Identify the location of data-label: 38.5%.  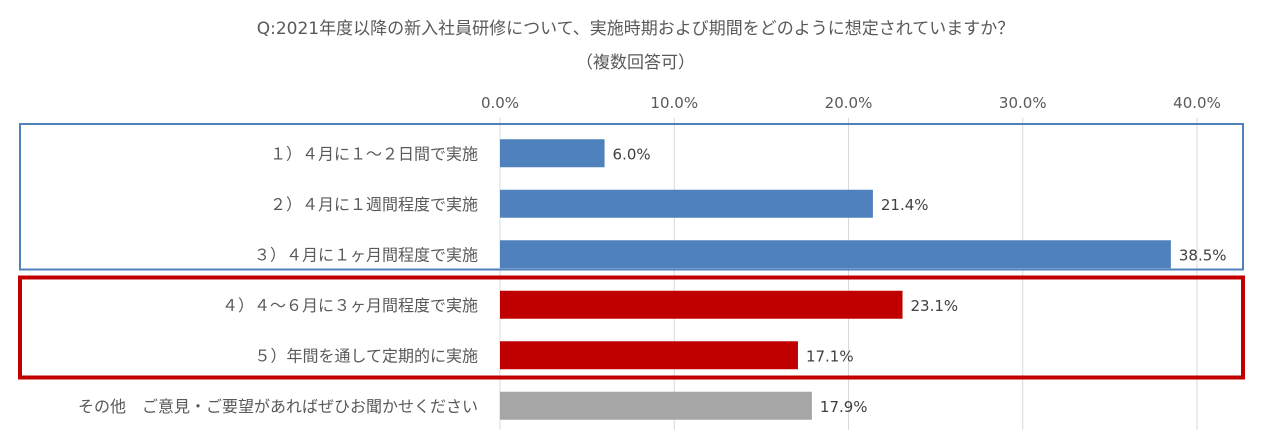
(1203, 255).